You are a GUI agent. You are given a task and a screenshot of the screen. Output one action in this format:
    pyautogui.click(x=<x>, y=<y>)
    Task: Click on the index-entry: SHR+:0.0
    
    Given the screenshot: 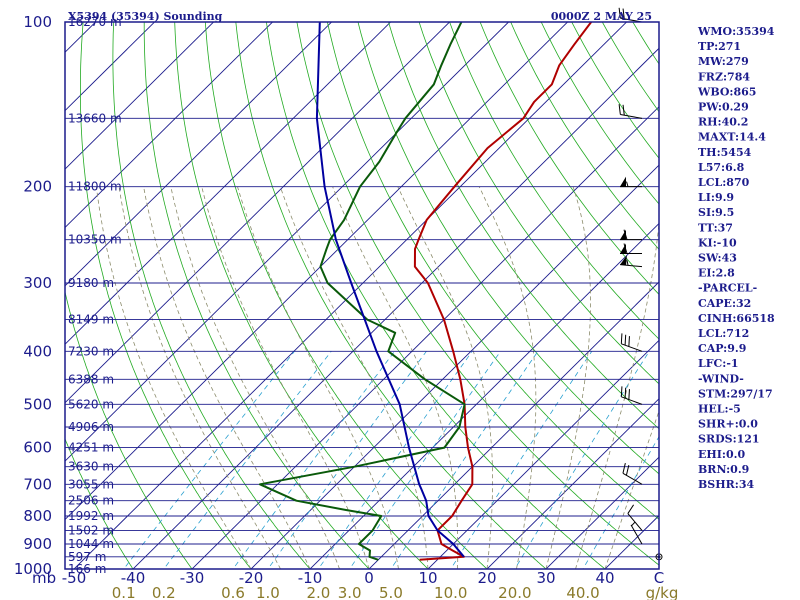 What is the action you would take?
    pyautogui.click(x=728, y=424)
    